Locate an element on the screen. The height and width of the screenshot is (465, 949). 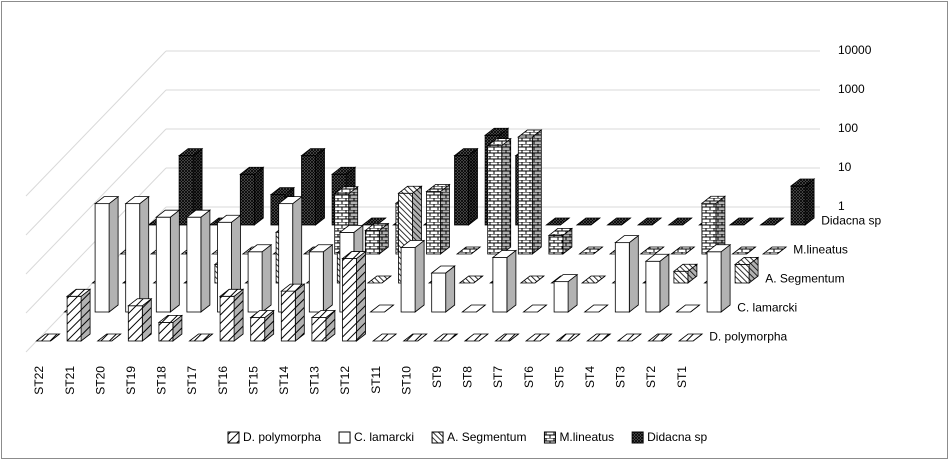
x-tick-label: ST6 is located at coordinates (529, 377).